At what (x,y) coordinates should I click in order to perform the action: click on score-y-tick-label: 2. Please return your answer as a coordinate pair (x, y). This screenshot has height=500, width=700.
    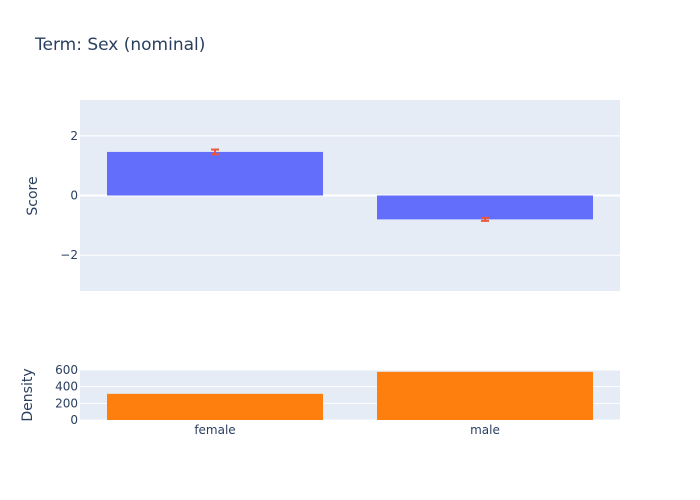
    Looking at the image, I should click on (74, 136).